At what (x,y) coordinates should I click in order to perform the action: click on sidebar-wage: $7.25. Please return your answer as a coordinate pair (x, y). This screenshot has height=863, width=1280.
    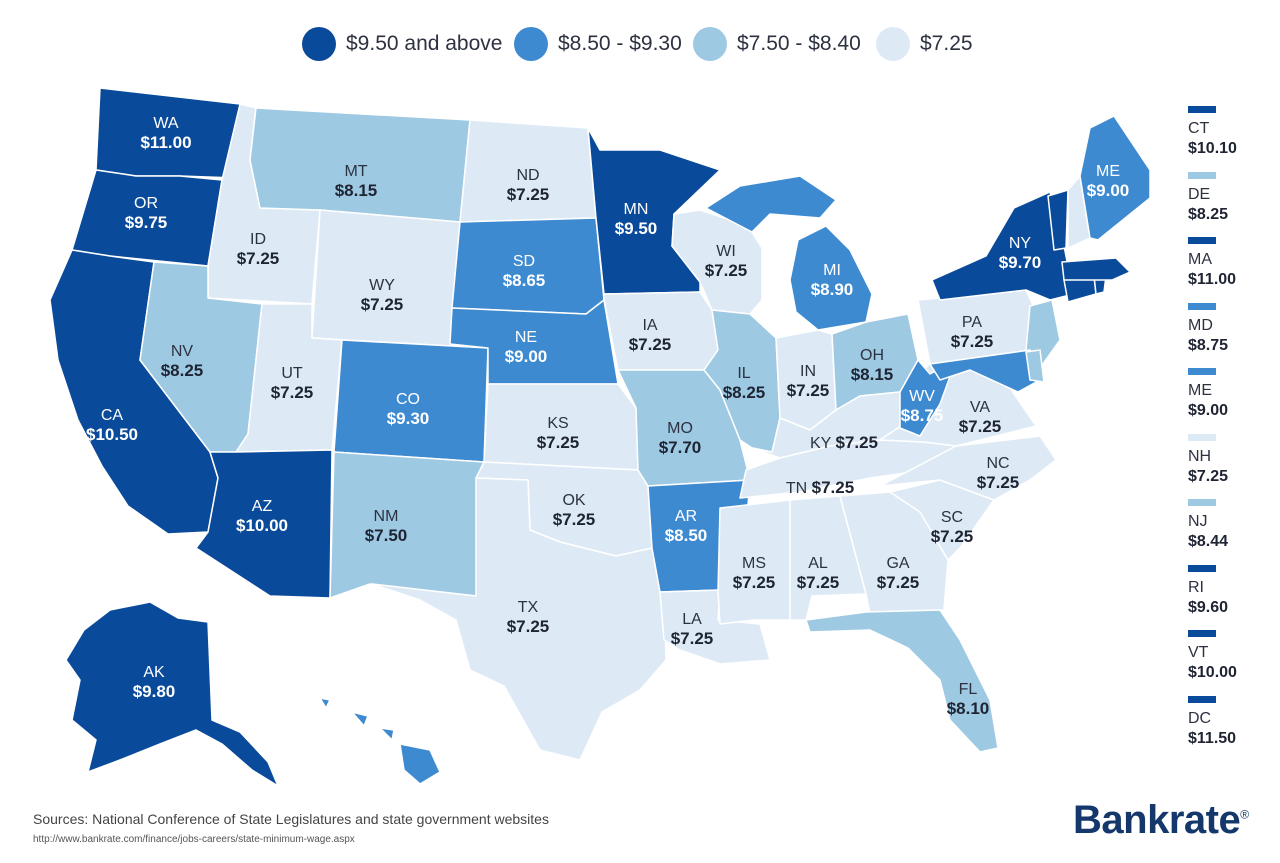
    Looking at the image, I should click on (1208, 476).